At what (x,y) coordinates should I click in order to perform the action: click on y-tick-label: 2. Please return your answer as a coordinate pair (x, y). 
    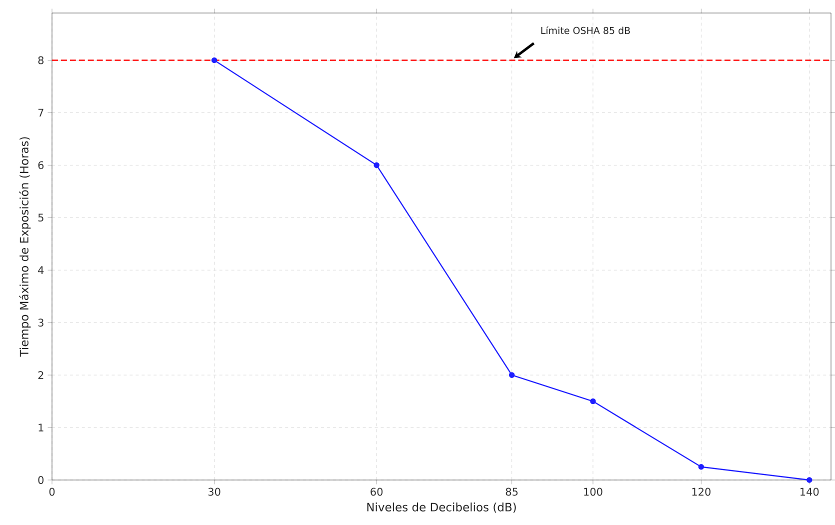
    Looking at the image, I should click on (41, 375).